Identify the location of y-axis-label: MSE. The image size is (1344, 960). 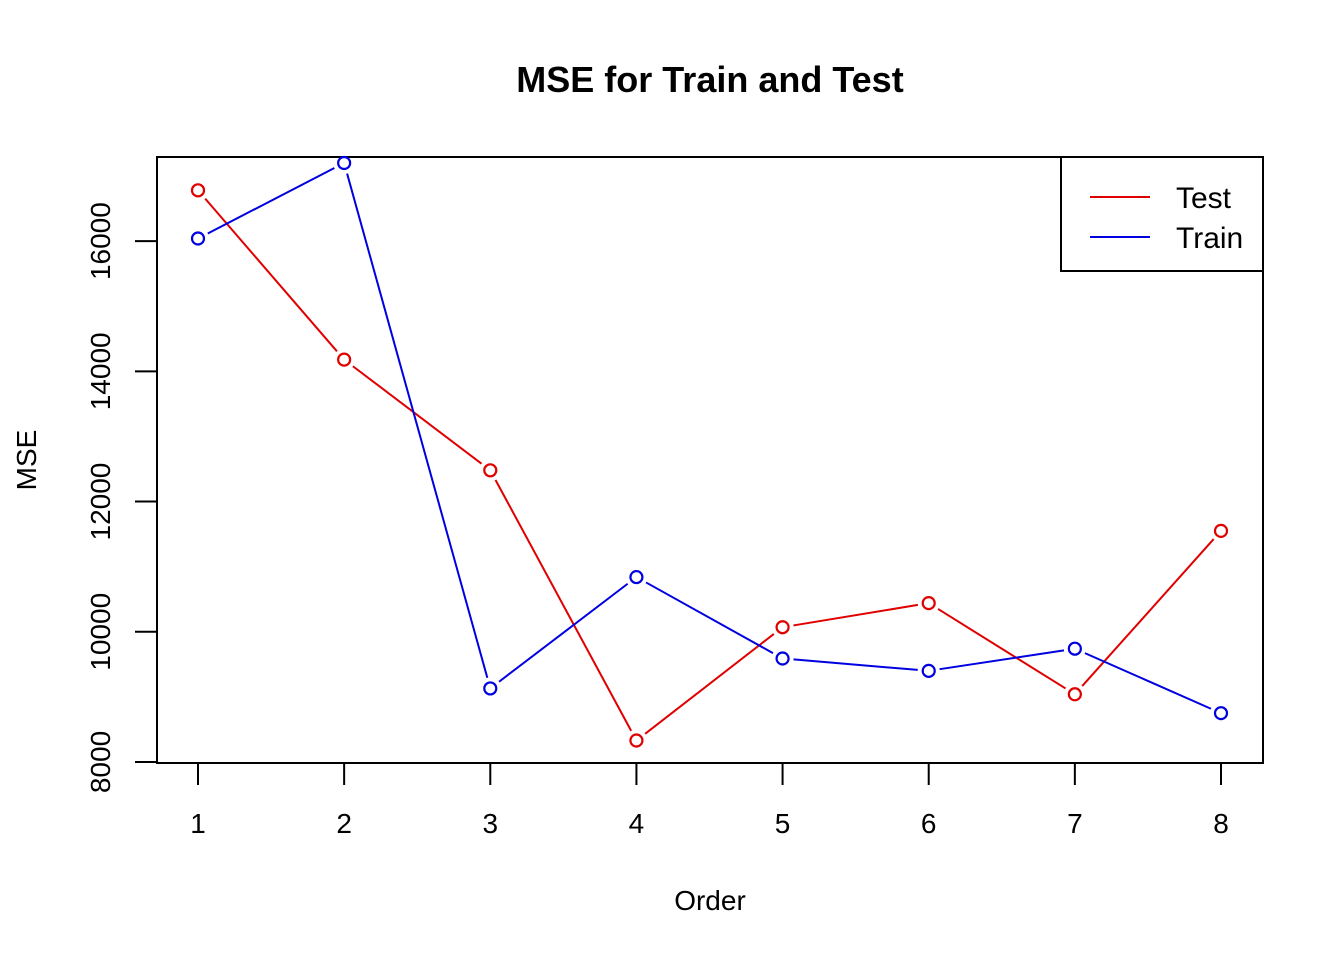
(26, 460).